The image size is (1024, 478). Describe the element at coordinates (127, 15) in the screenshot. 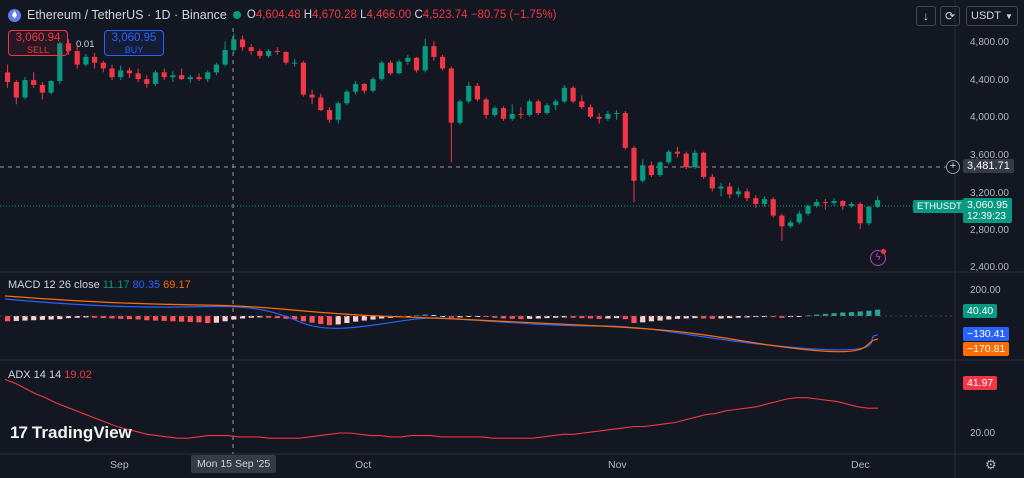

I see `symbol-title: Ethereum / TetherUS · 1D · Binance` at that location.